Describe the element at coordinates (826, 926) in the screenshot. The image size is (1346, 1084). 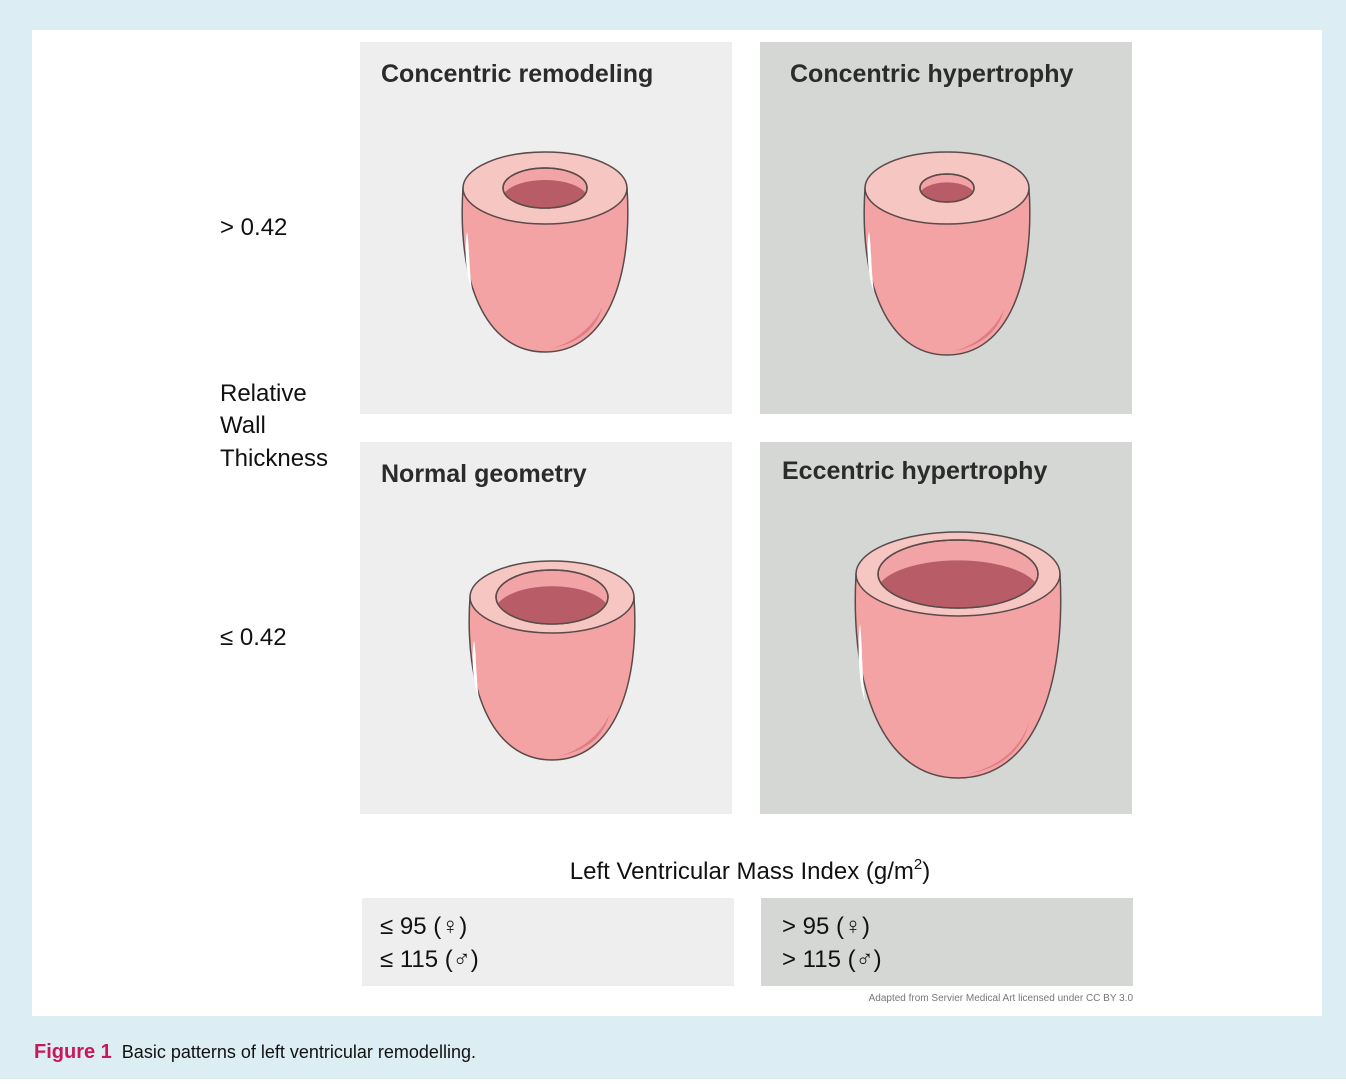
I see `range-label: > 95 (♀)` at that location.